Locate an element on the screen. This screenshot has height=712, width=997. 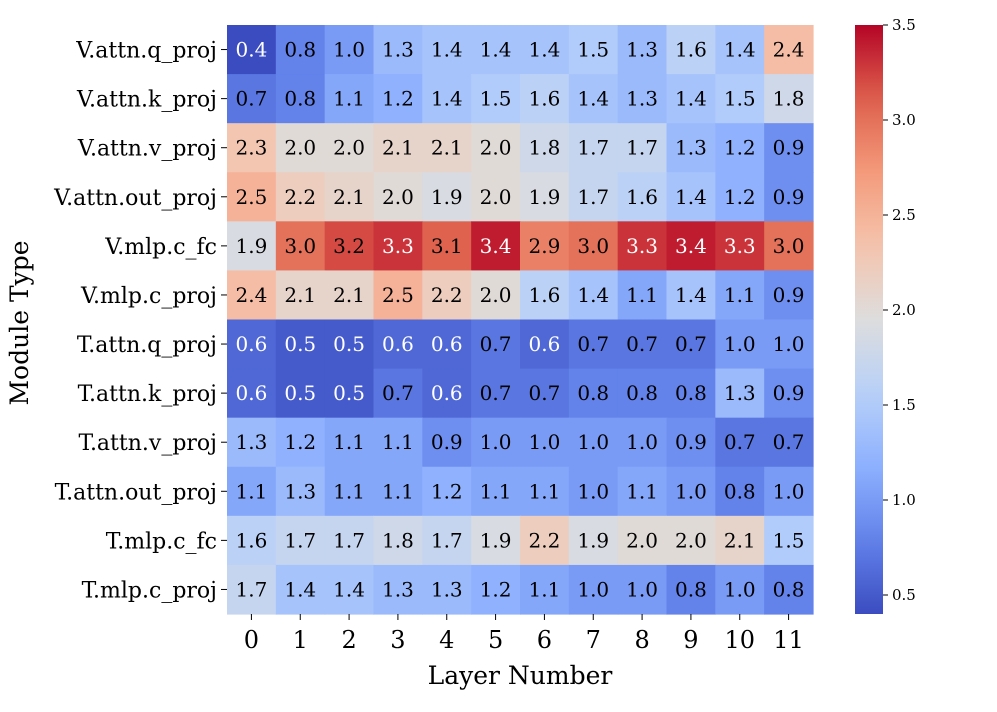
cell-value-label: 2.0 is located at coordinates (642, 540).